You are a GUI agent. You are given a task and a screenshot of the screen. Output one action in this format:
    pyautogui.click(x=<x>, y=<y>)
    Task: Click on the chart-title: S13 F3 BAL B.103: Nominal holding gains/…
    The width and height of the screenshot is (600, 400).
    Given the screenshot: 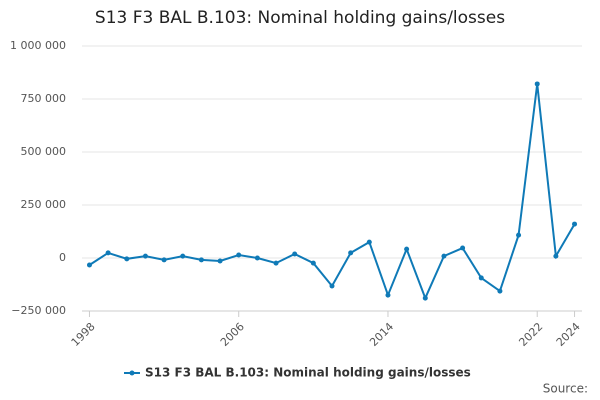 What is the action you would take?
    pyautogui.click(x=300, y=18)
    